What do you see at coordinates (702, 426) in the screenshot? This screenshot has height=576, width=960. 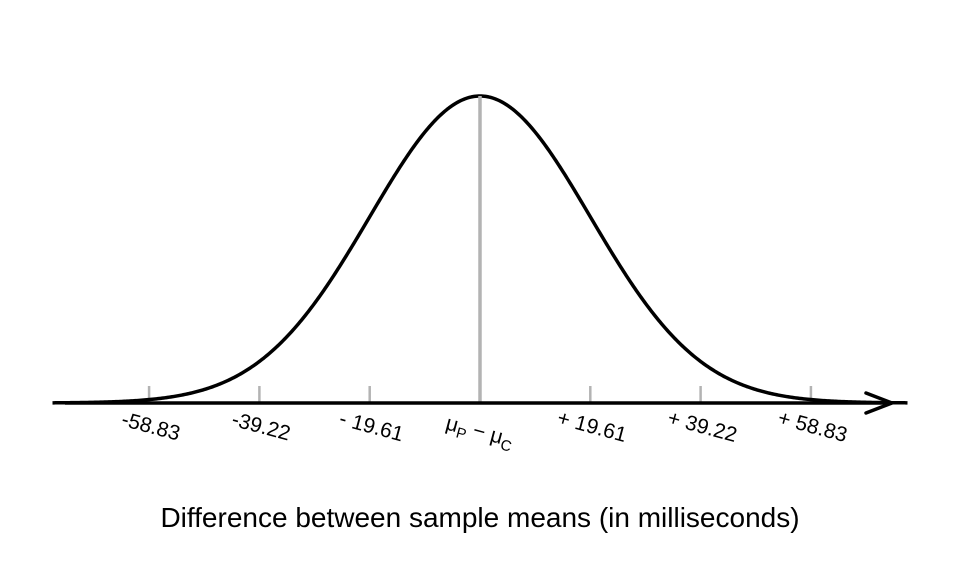 I see `tick-label: + 39.22` at bounding box center [702, 426].